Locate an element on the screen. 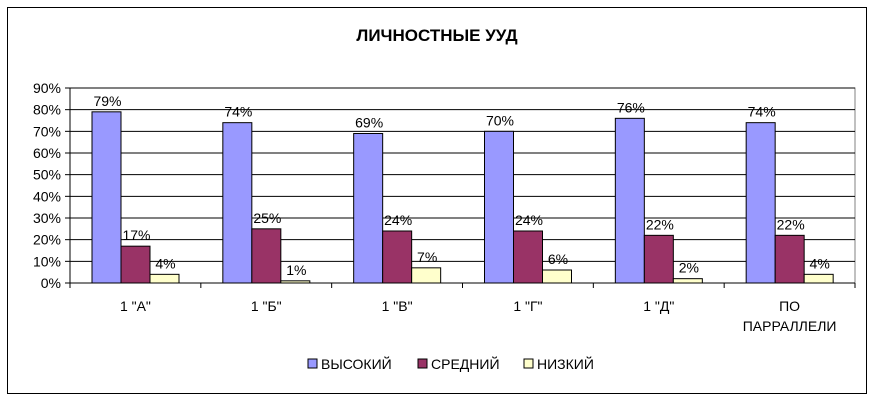 The height and width of the screenshot is (400, 874). legend-label: НИЗКИЙ is located at coordinates (565, 363).